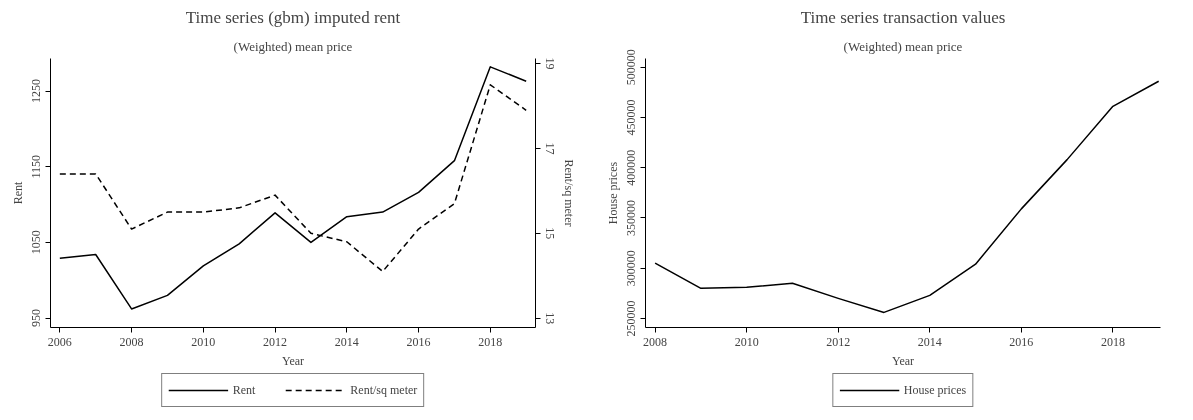 This screenshot has width=1193, height=420. I want to click on y-tick-label: 400000, so click(631, 167).